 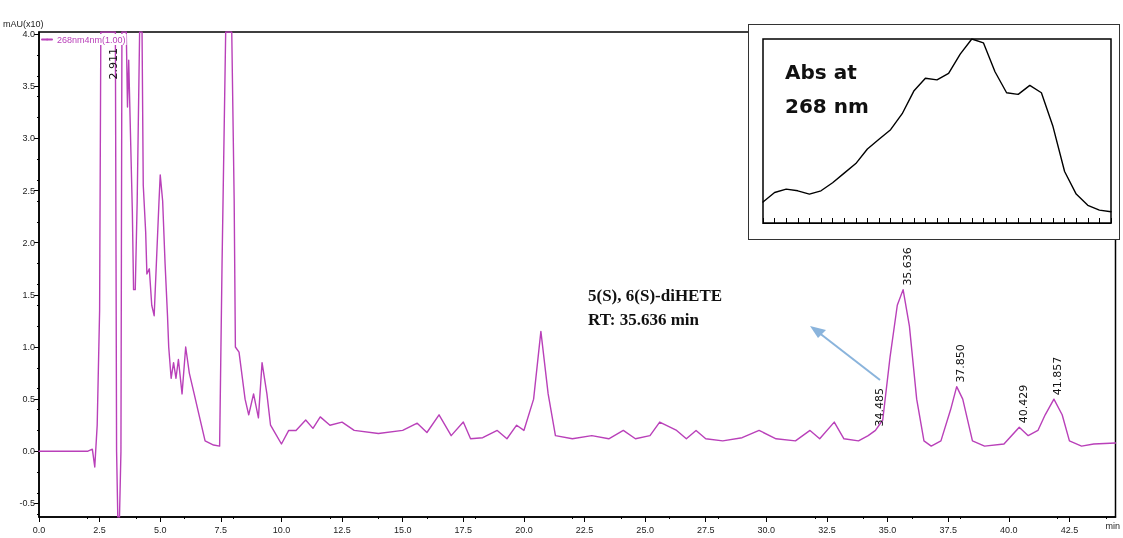 What do you see at coordinates (28, 34) in the screenshot?
I see `y-tick-label: 4.0` at bounding box center [28, 34].